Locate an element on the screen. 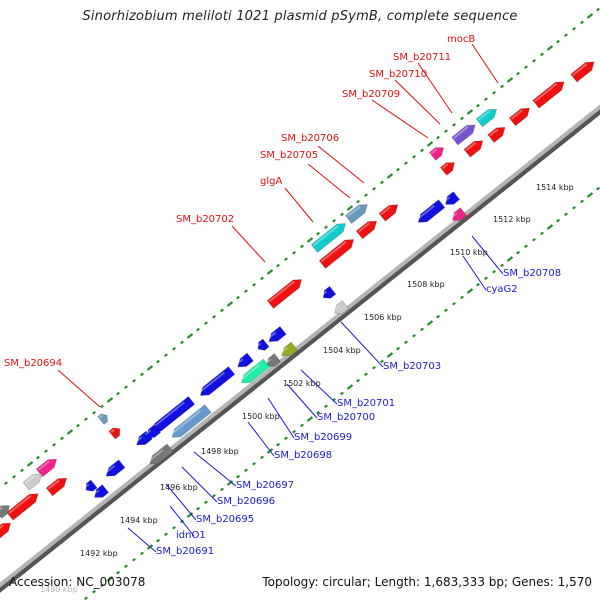 Image resolution: width=600 pixels, height=600 pixels. gene-label-idnO1: idnO1 is located at coordinates (191, 535).